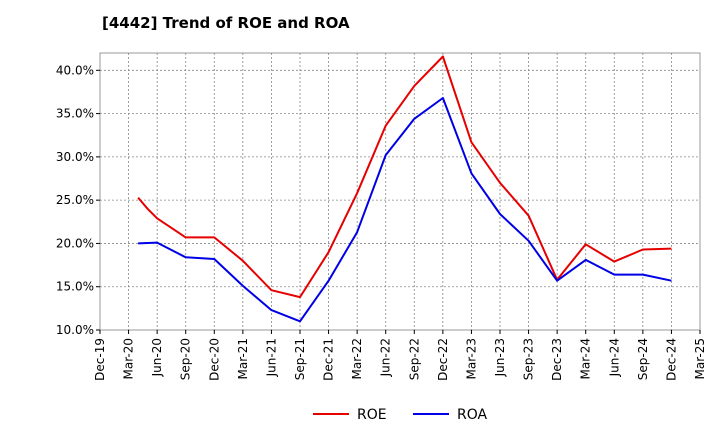 The height and width of the screenshot is (440, 720). What do you see at coordinates (271, 357) in the screenshot?
I see `x-tick-label: Jun-21` at bounding box center [271, 357].